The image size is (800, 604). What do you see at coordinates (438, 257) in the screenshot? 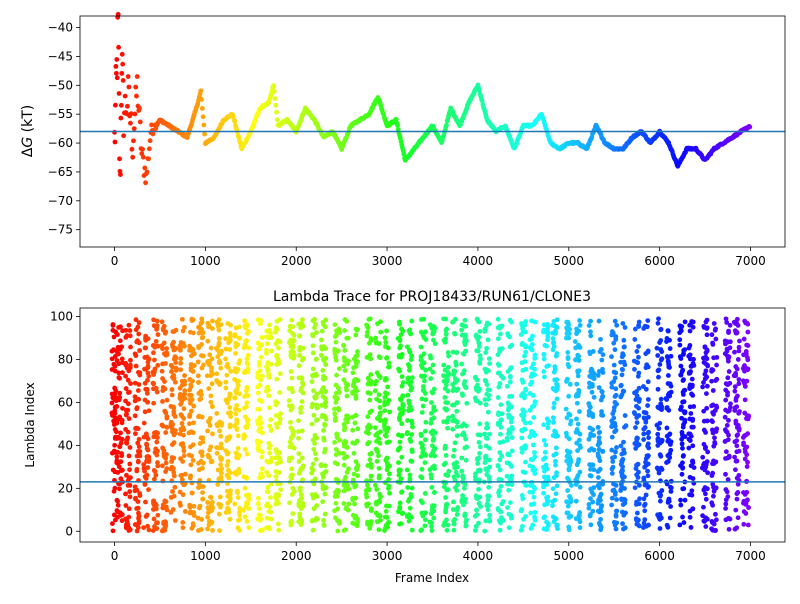
I see `delta-g-x-ticks: 0 1000 2000 3000 4000 5000 6000 7000` at bounding box center [438, 257].